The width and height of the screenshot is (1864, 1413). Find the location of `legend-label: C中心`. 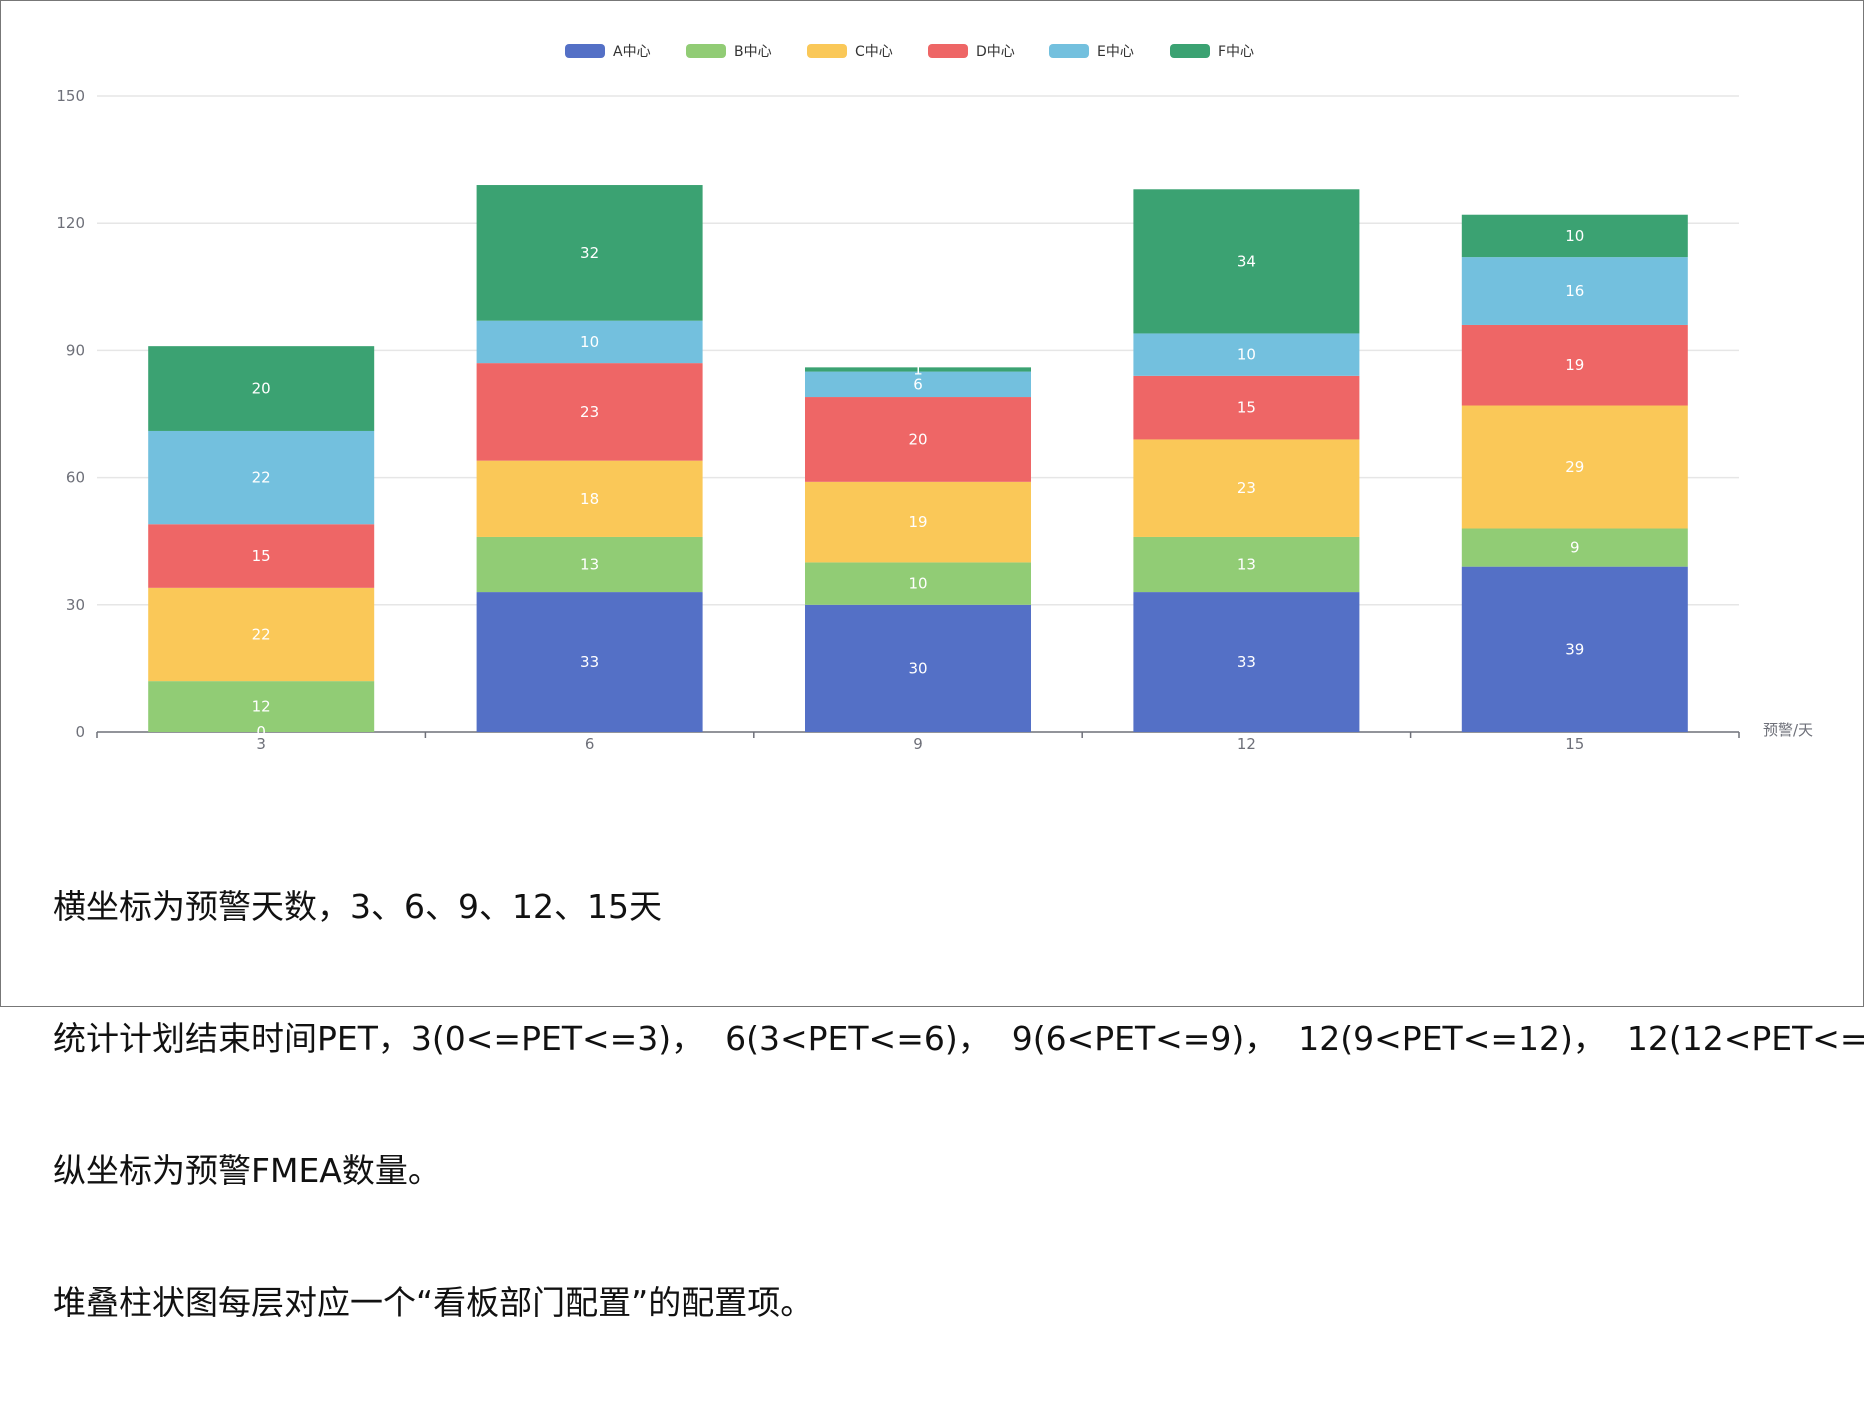

legend-label: C中心 is located at coordinates (874, 52).